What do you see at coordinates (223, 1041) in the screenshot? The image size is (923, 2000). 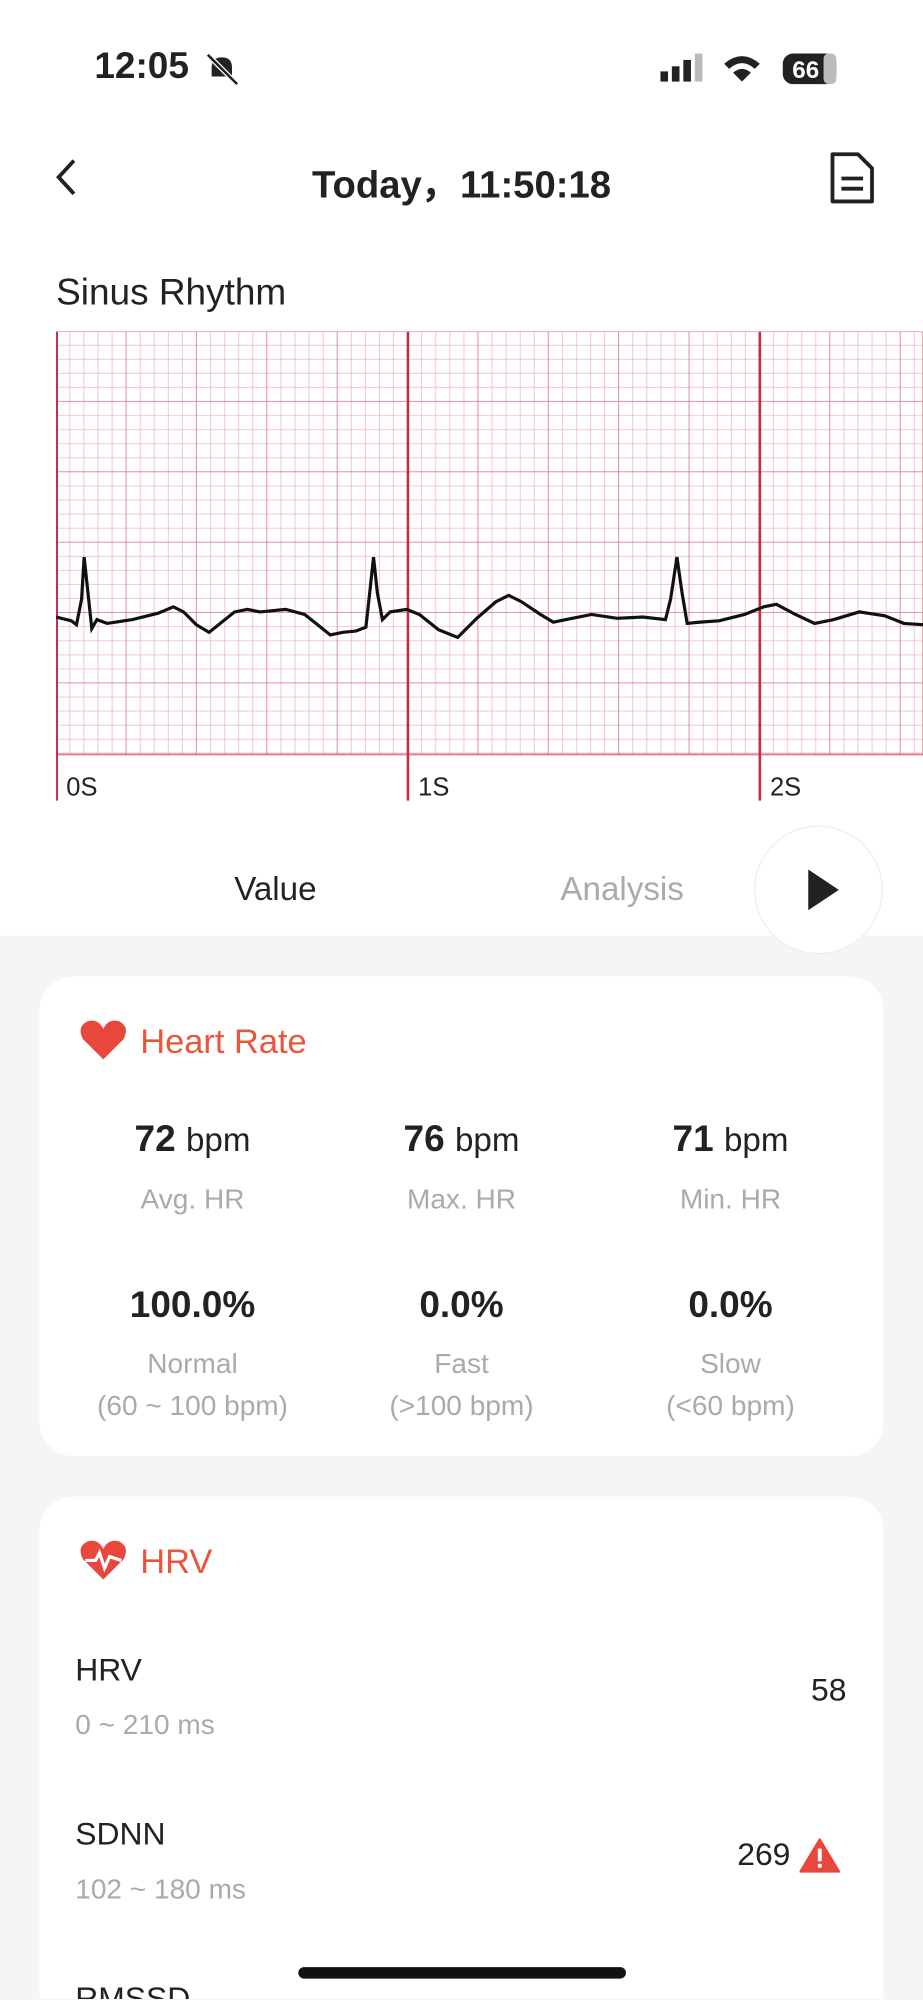 I see `card-title: Heart Rate` at bounding box center [223, 1041].